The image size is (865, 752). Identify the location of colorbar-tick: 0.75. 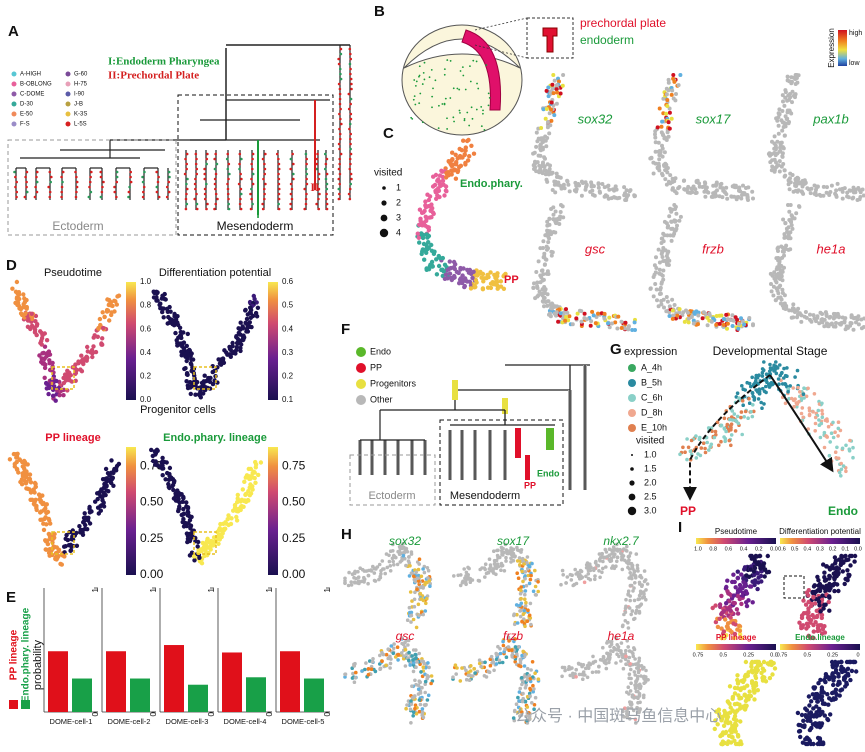
(294, 465).